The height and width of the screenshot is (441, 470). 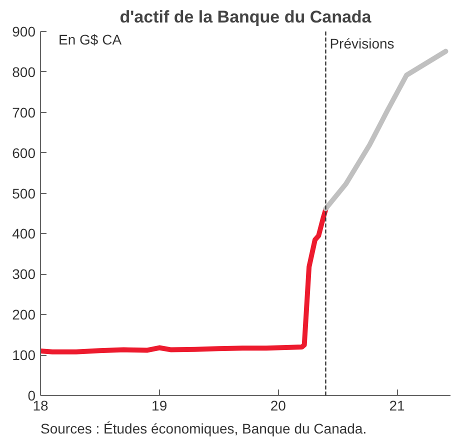 I want to click on y-tick-label: 600, so click(x=24, y=152).